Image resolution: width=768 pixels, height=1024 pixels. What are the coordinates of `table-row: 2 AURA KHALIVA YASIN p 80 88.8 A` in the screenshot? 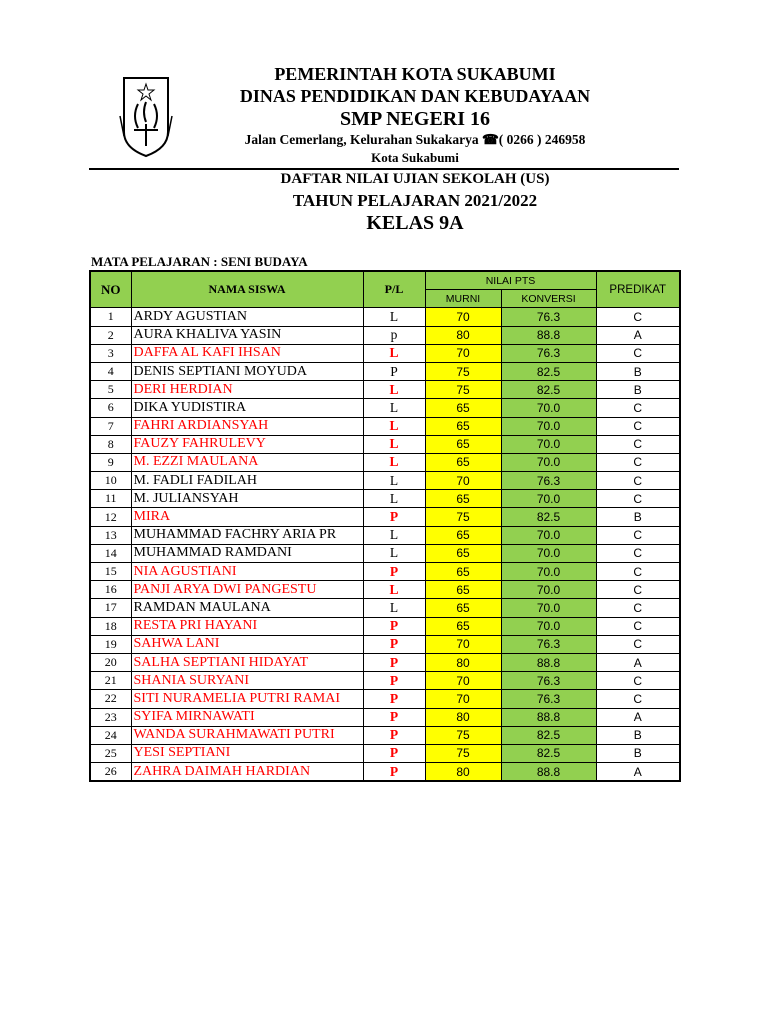 It's located at (385, 335).